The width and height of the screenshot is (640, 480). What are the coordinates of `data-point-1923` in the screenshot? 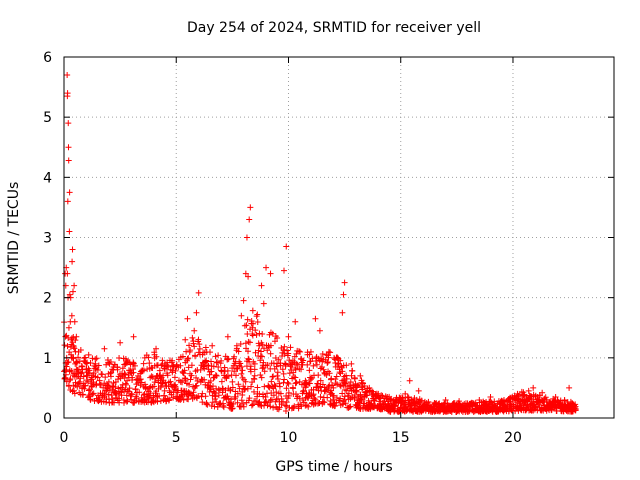 It's located at (69, 231).